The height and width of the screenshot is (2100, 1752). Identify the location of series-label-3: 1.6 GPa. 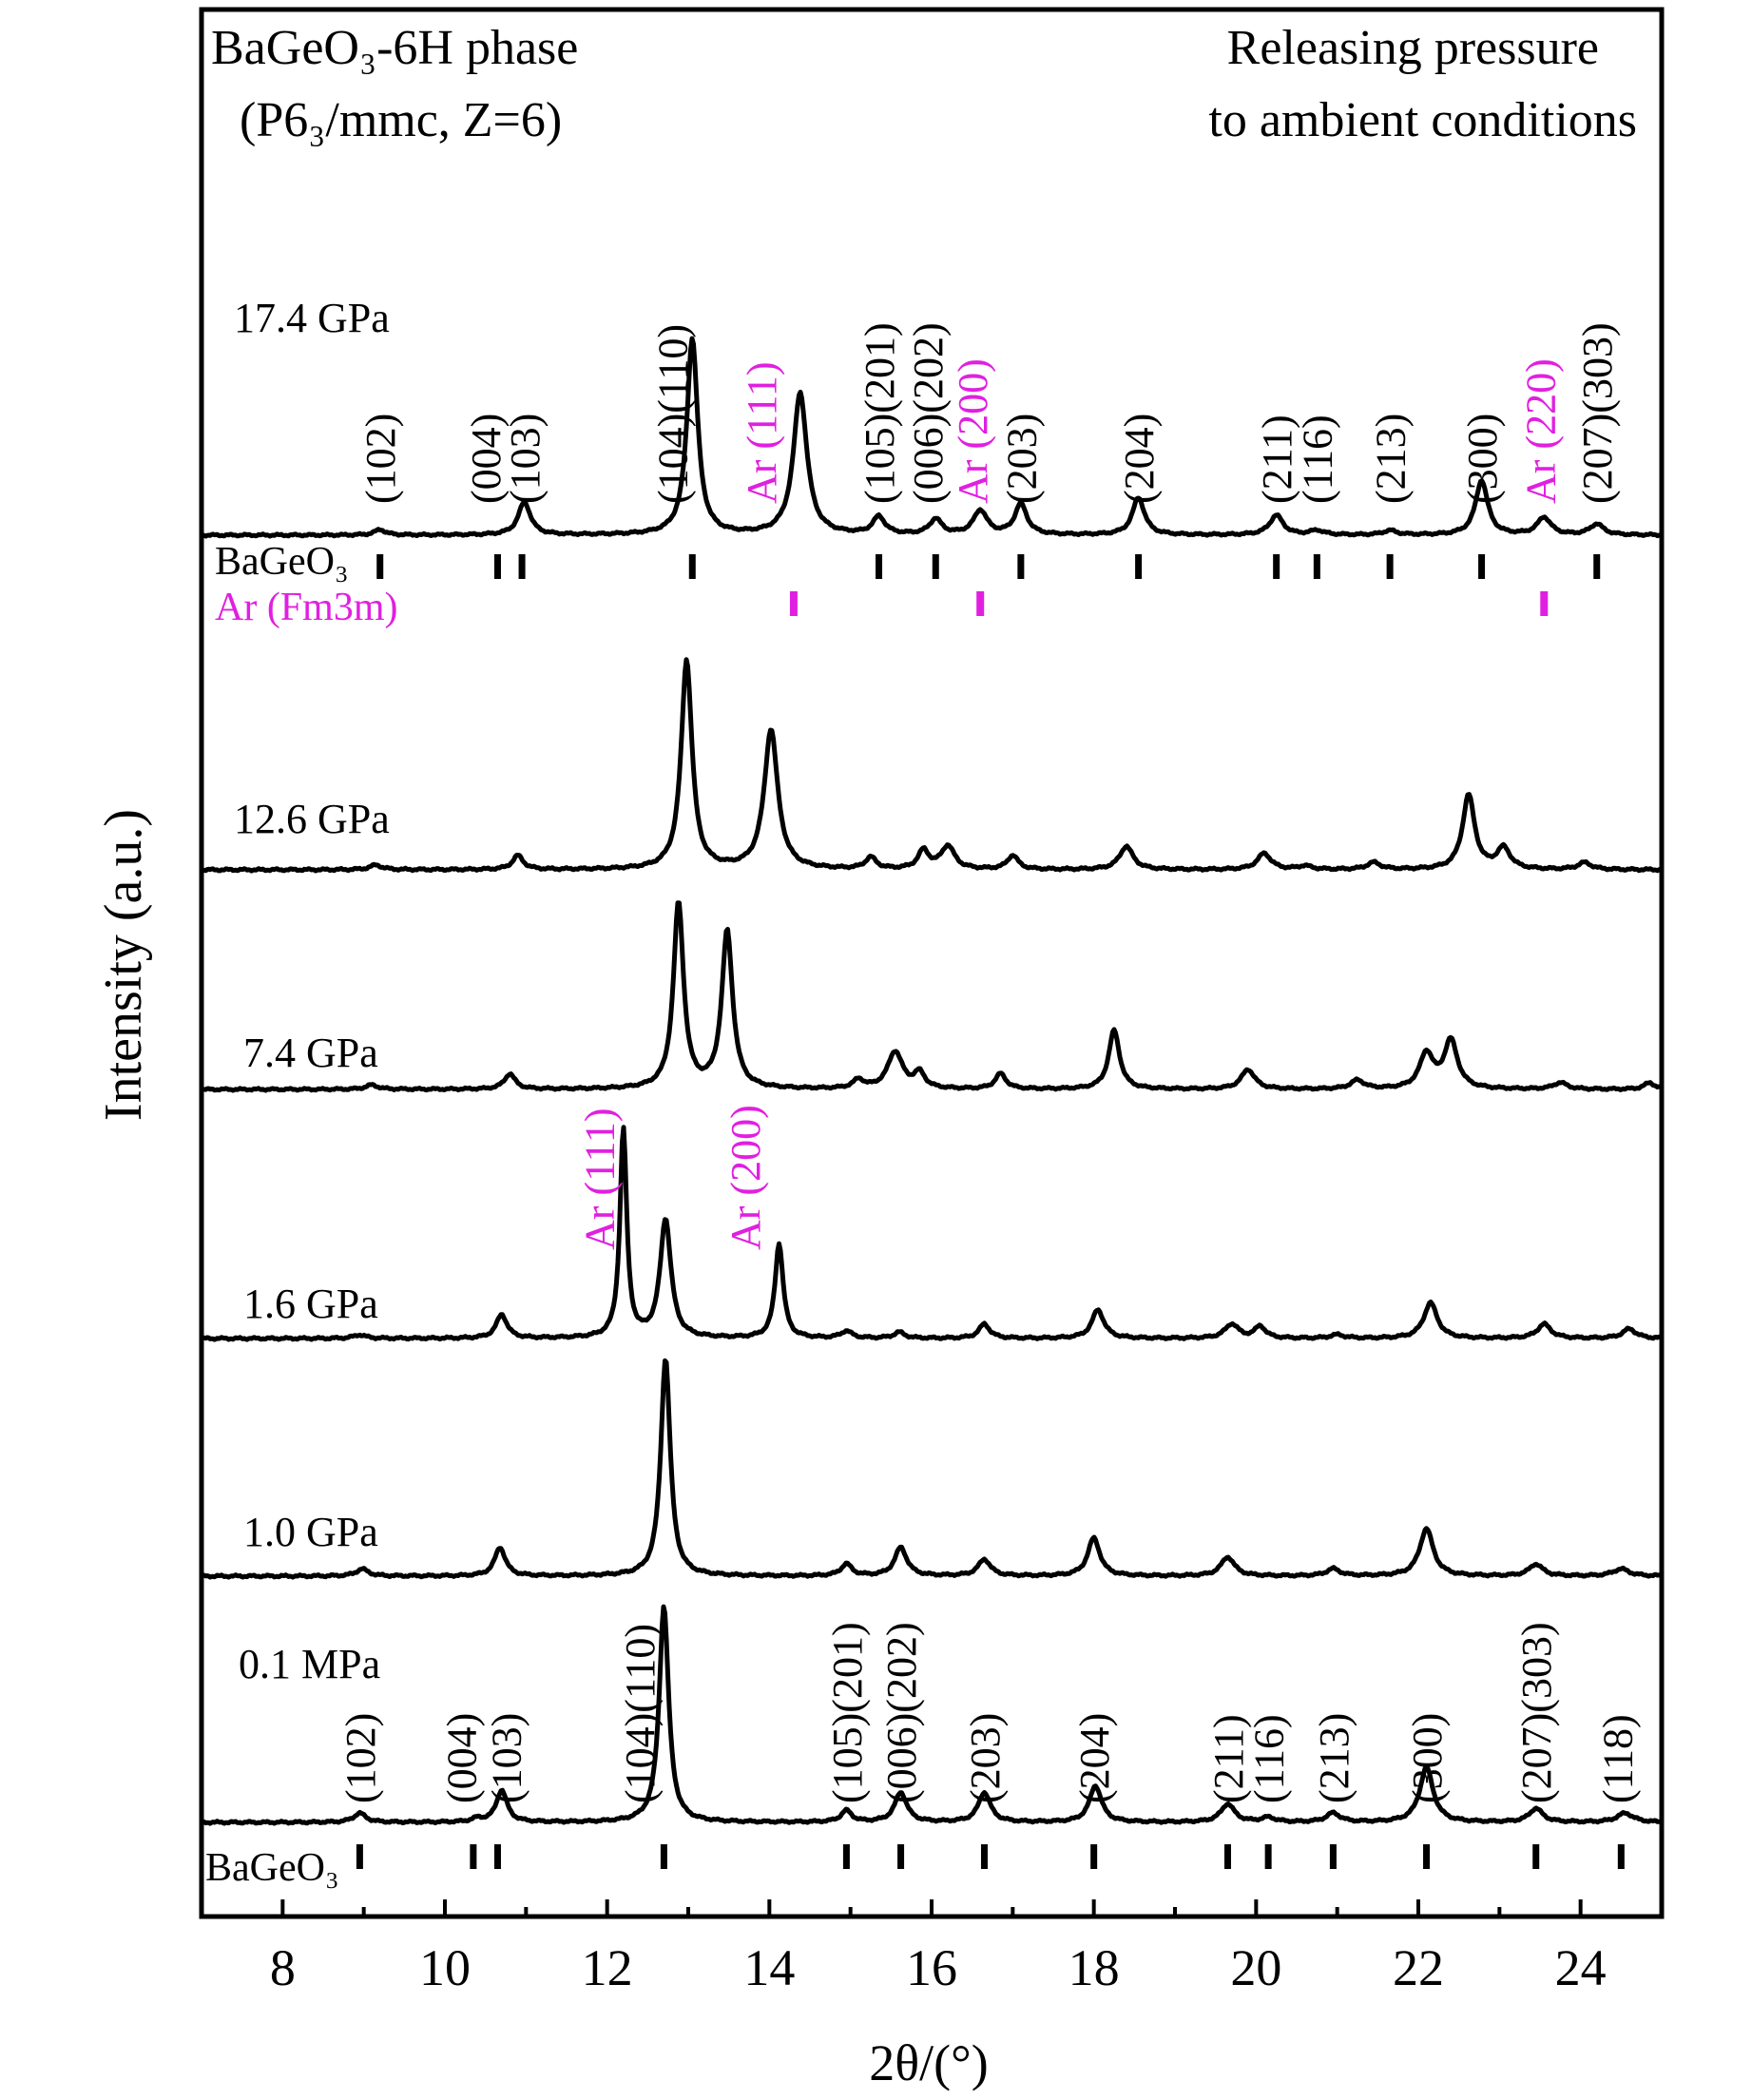
(310, 1304).